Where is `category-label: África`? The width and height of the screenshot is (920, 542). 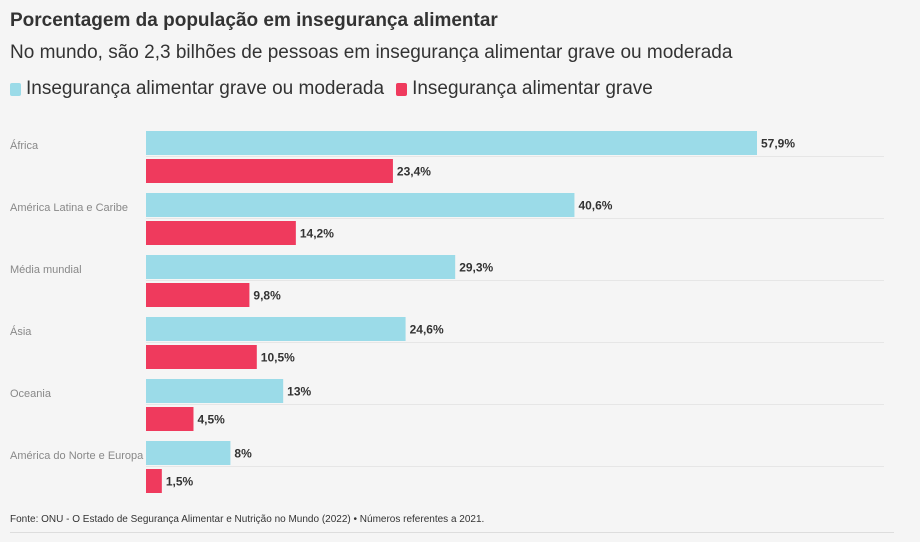
category-label: África is located at coordinates (24, 145).